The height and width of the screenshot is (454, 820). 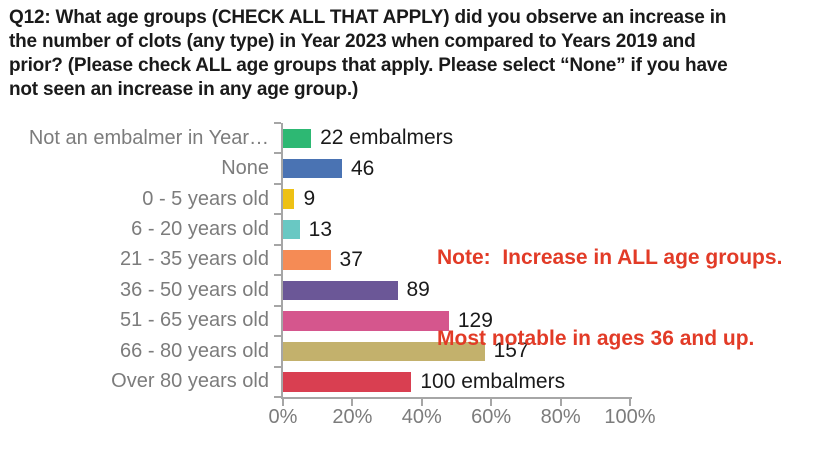 I want to click on category-label: 0 - 5 years old, so click(x=205, y=198).